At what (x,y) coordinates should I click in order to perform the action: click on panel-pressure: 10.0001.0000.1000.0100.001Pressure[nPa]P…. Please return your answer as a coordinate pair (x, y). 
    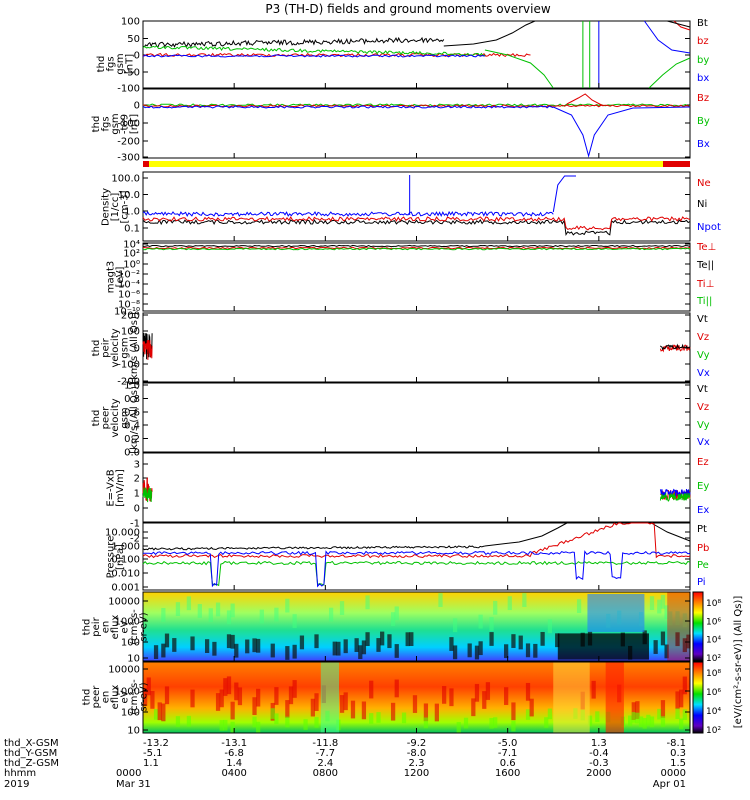
    Looking at the image, I should click on (407, 558).